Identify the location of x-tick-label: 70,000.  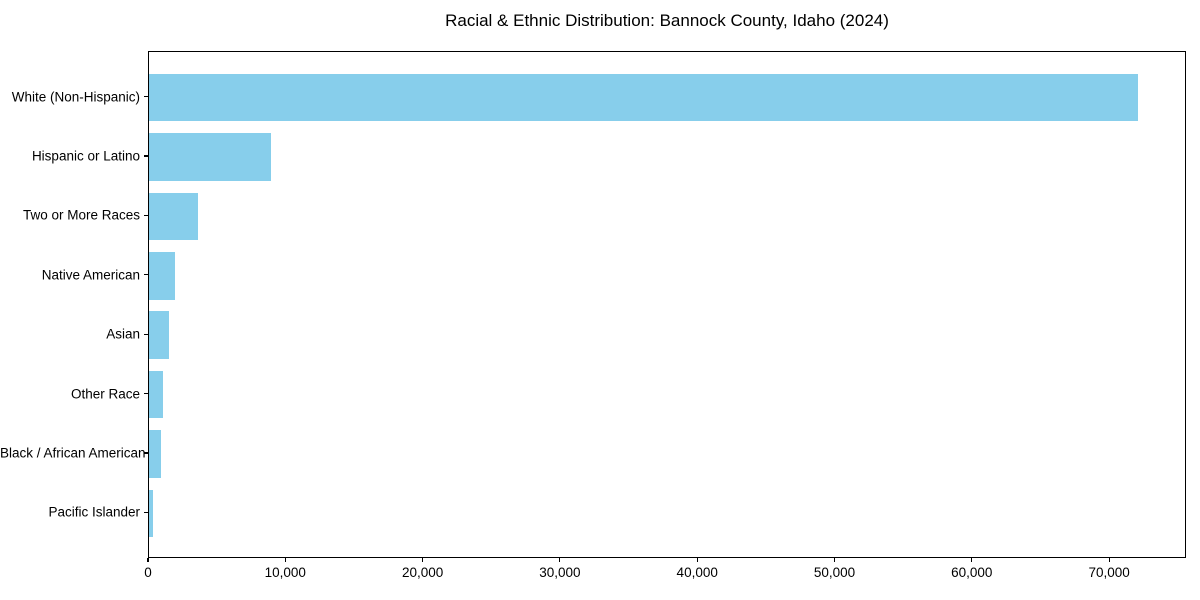
(1109, 572).